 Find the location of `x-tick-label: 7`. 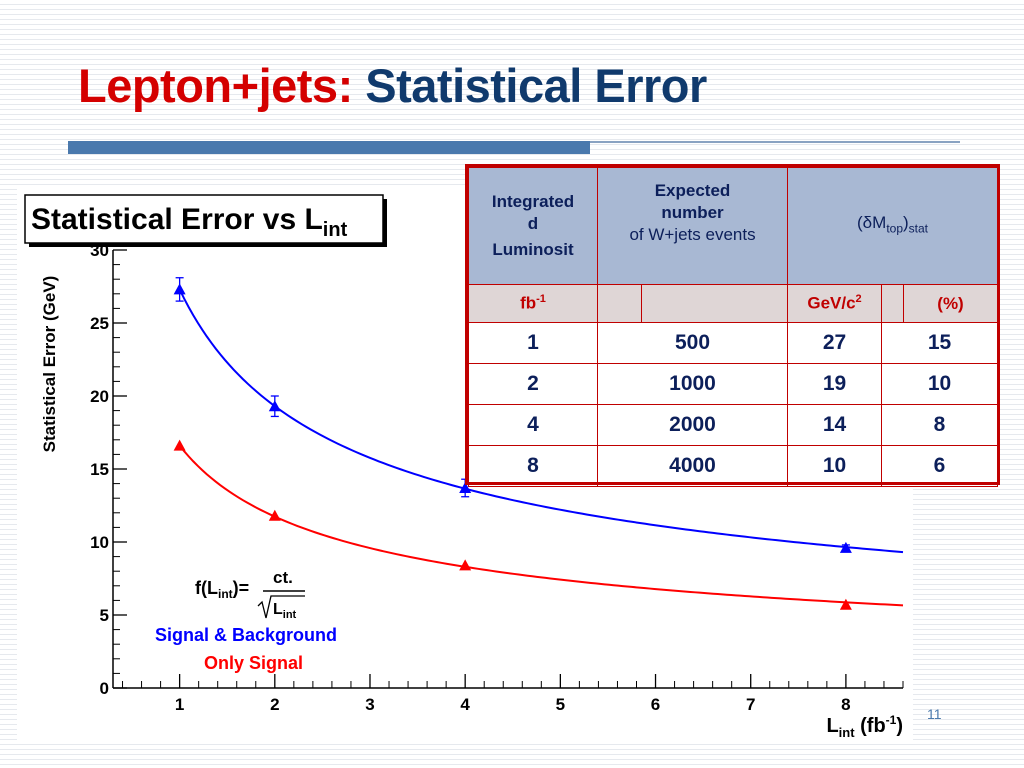

x-tick-label: 7 is located at coordinates (750, 704).